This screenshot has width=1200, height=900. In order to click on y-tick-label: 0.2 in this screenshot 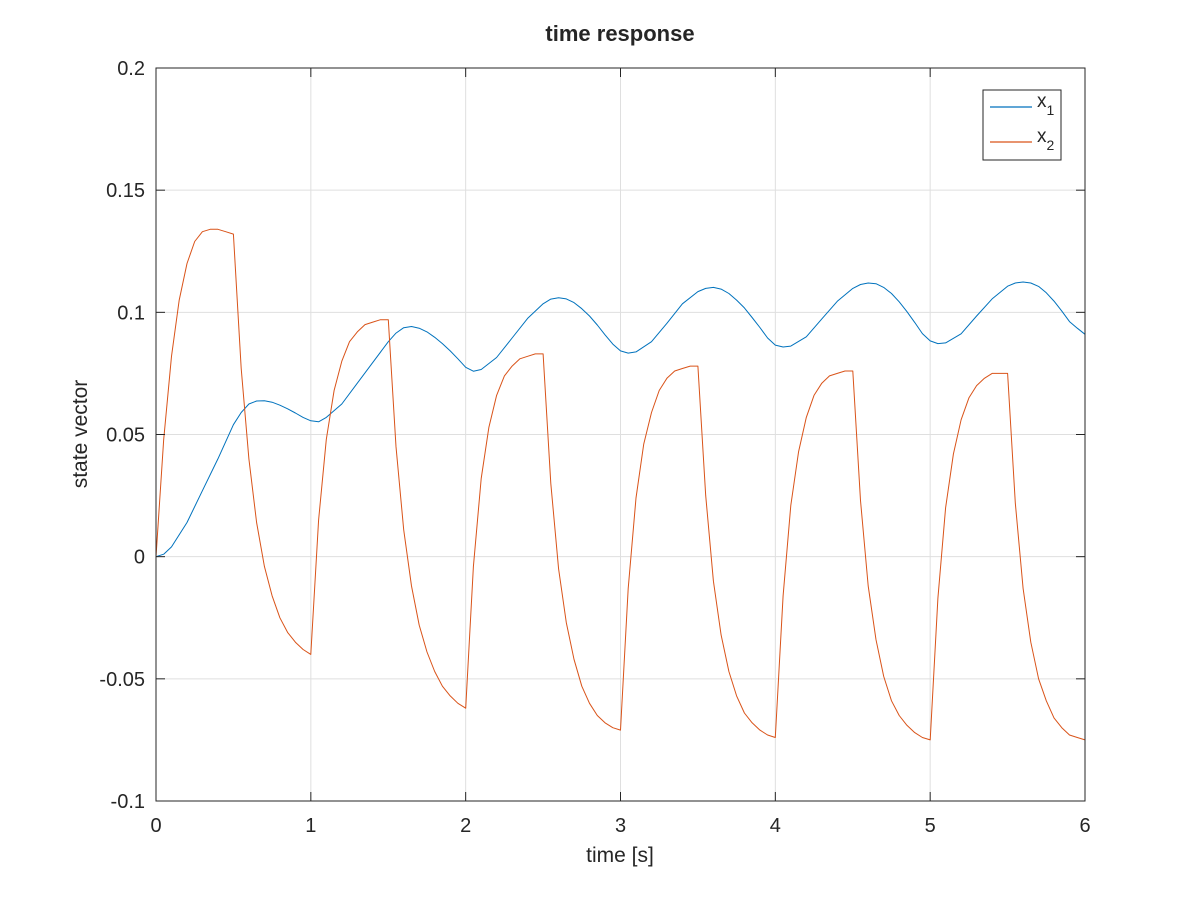, I will do `click(131, 69)`.